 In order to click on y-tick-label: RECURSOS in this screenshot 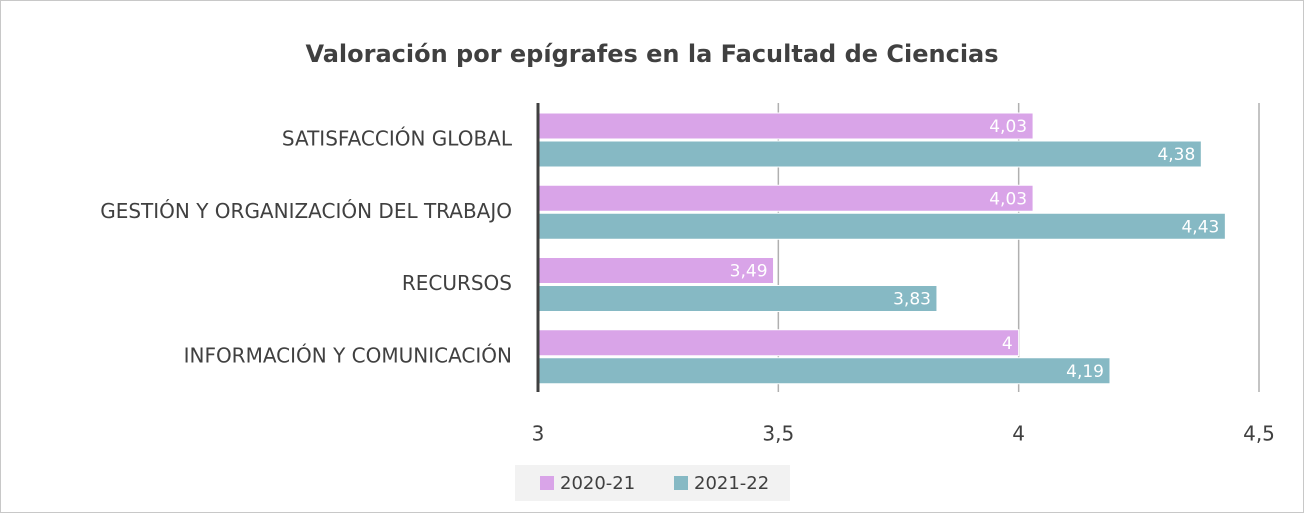, I will do `click(457, 283)`.